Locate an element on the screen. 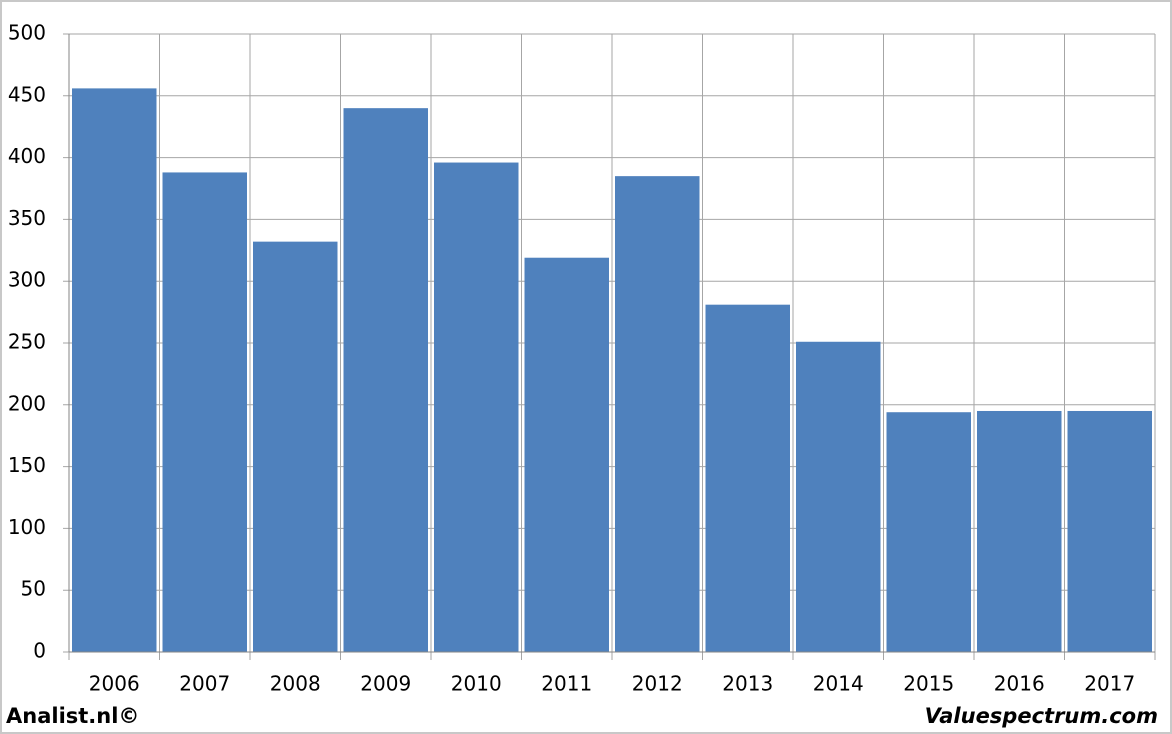 The width and height of the screenshot is (1172, 734). y-tick-label: 0 is located at coordinates (39, 651).